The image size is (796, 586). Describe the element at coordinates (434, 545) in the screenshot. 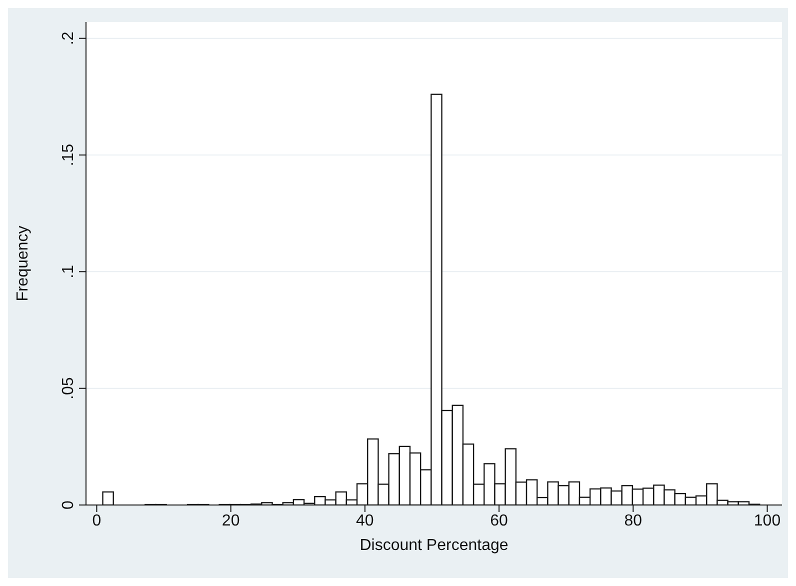

I see `x-axis-title: Discount Percentage` at that location.